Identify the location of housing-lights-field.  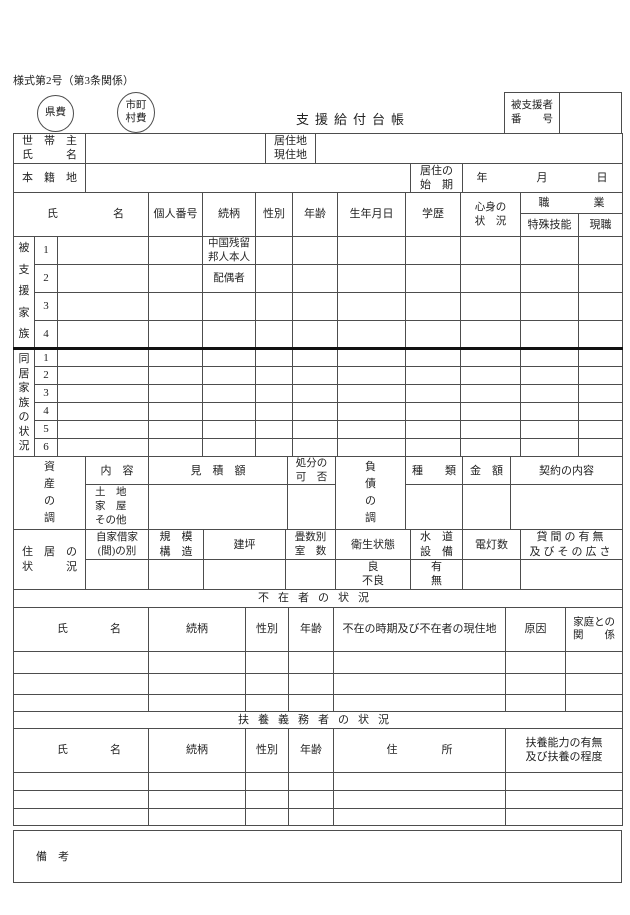
(491, 574).